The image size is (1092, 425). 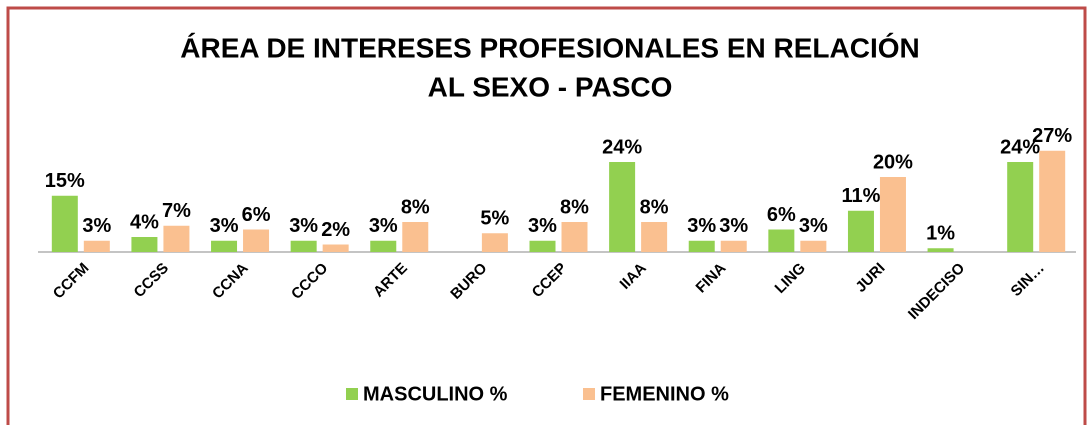 I want to click on data-label: 4%, so click(x=144, y=222).